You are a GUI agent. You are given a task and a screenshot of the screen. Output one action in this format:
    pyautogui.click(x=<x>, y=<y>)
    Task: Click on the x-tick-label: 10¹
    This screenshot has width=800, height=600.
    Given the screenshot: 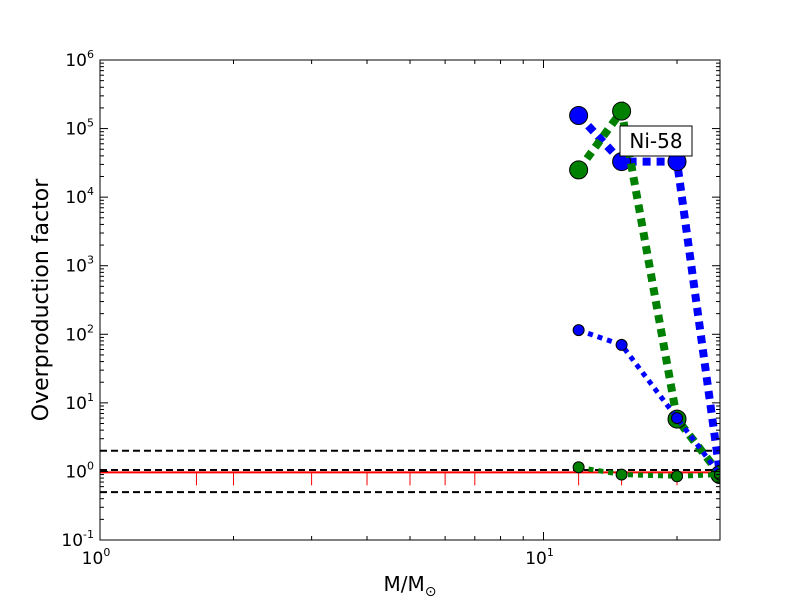 What is the action you would take?
    pyautogui.click(x=539, y=557)
    